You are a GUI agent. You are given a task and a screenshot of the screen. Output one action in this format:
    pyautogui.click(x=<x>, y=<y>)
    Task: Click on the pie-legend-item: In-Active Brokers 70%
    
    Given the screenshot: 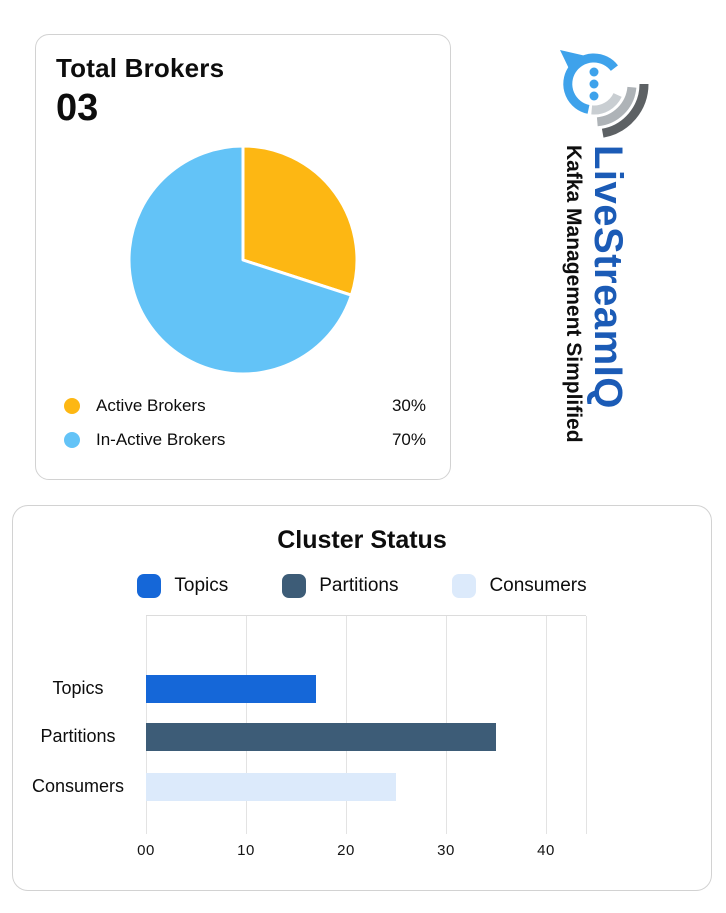 What is the action you would take?
    pyautogui.click(x=245, y=440)
    